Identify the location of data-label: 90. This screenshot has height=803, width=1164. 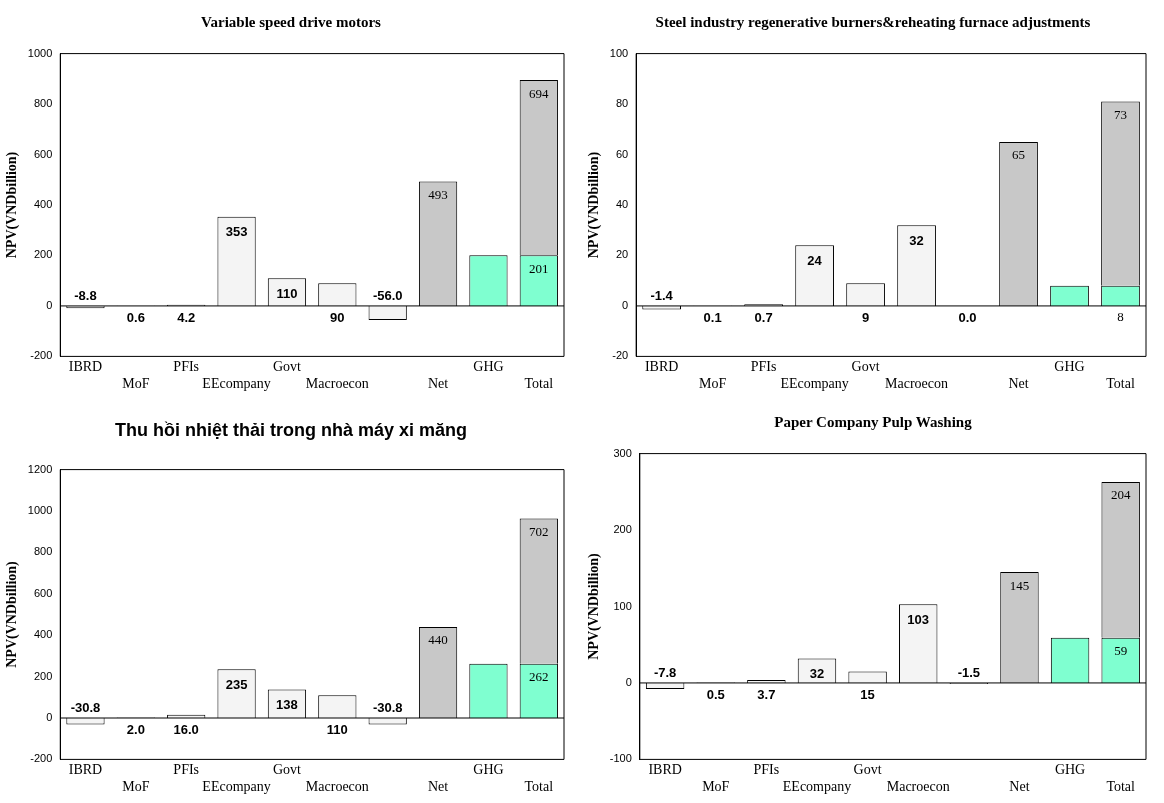
(337, 317).